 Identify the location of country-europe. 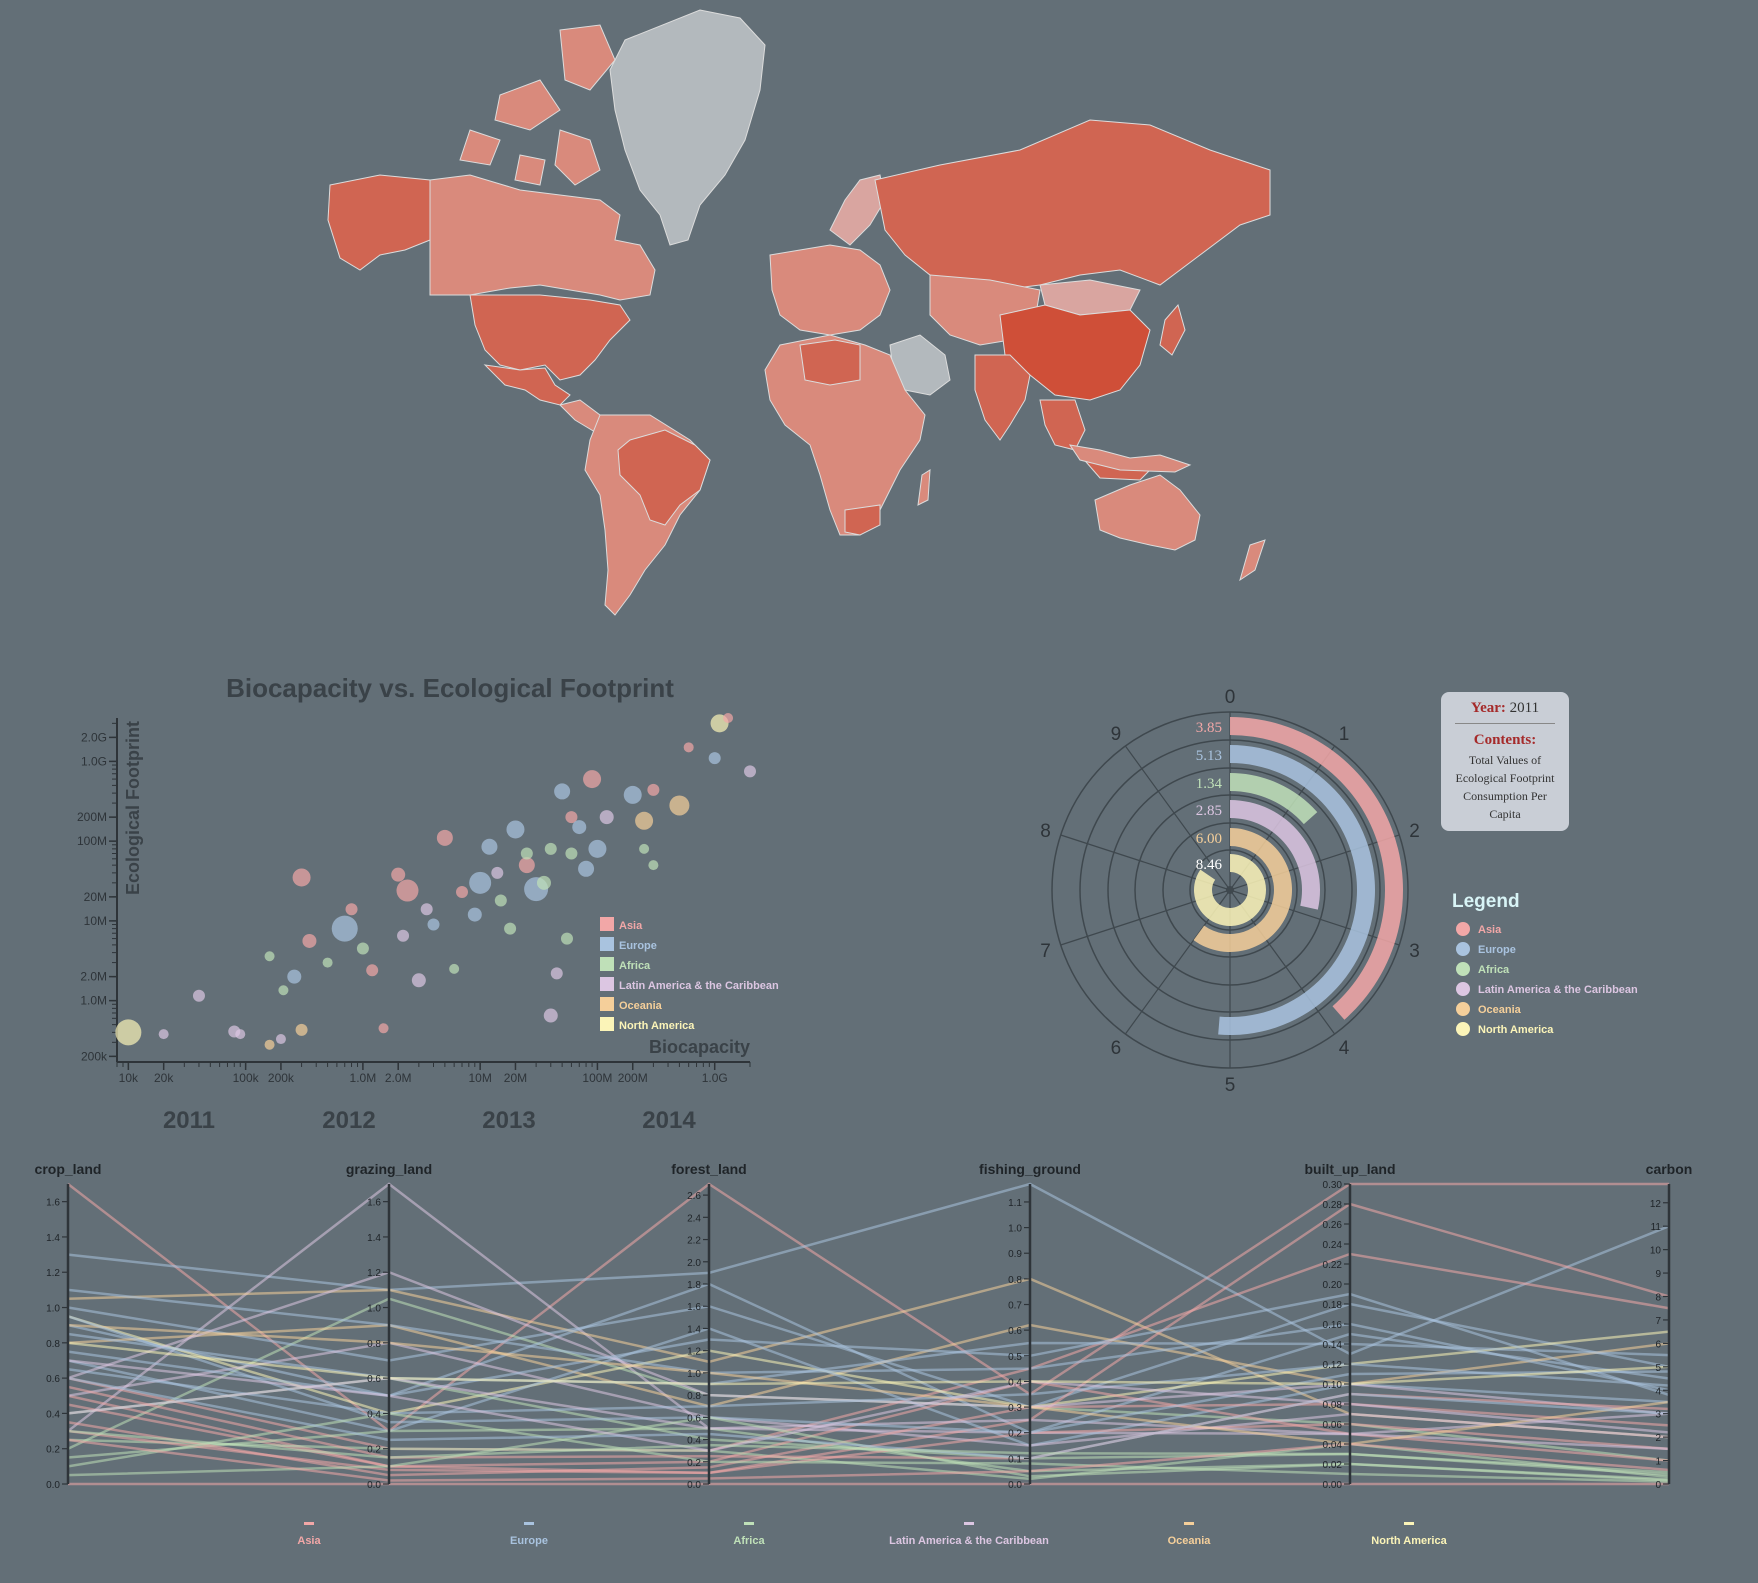
(830, 290).